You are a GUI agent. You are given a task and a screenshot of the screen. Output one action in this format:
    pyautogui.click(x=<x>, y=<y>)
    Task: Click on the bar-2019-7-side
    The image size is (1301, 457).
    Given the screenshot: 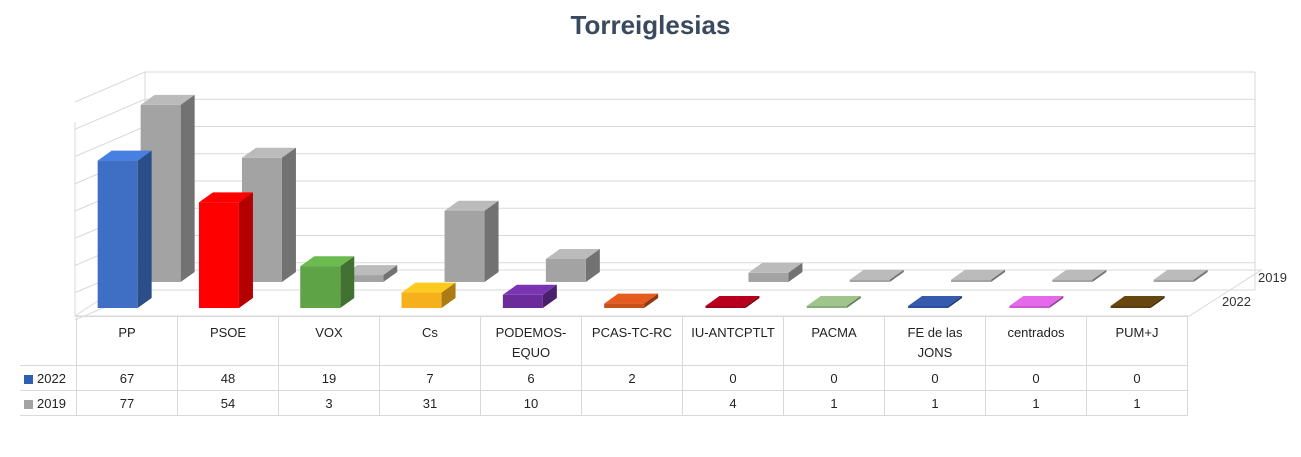 What is the action you would take?
    pyautogui.click(x=896, y=275)
    